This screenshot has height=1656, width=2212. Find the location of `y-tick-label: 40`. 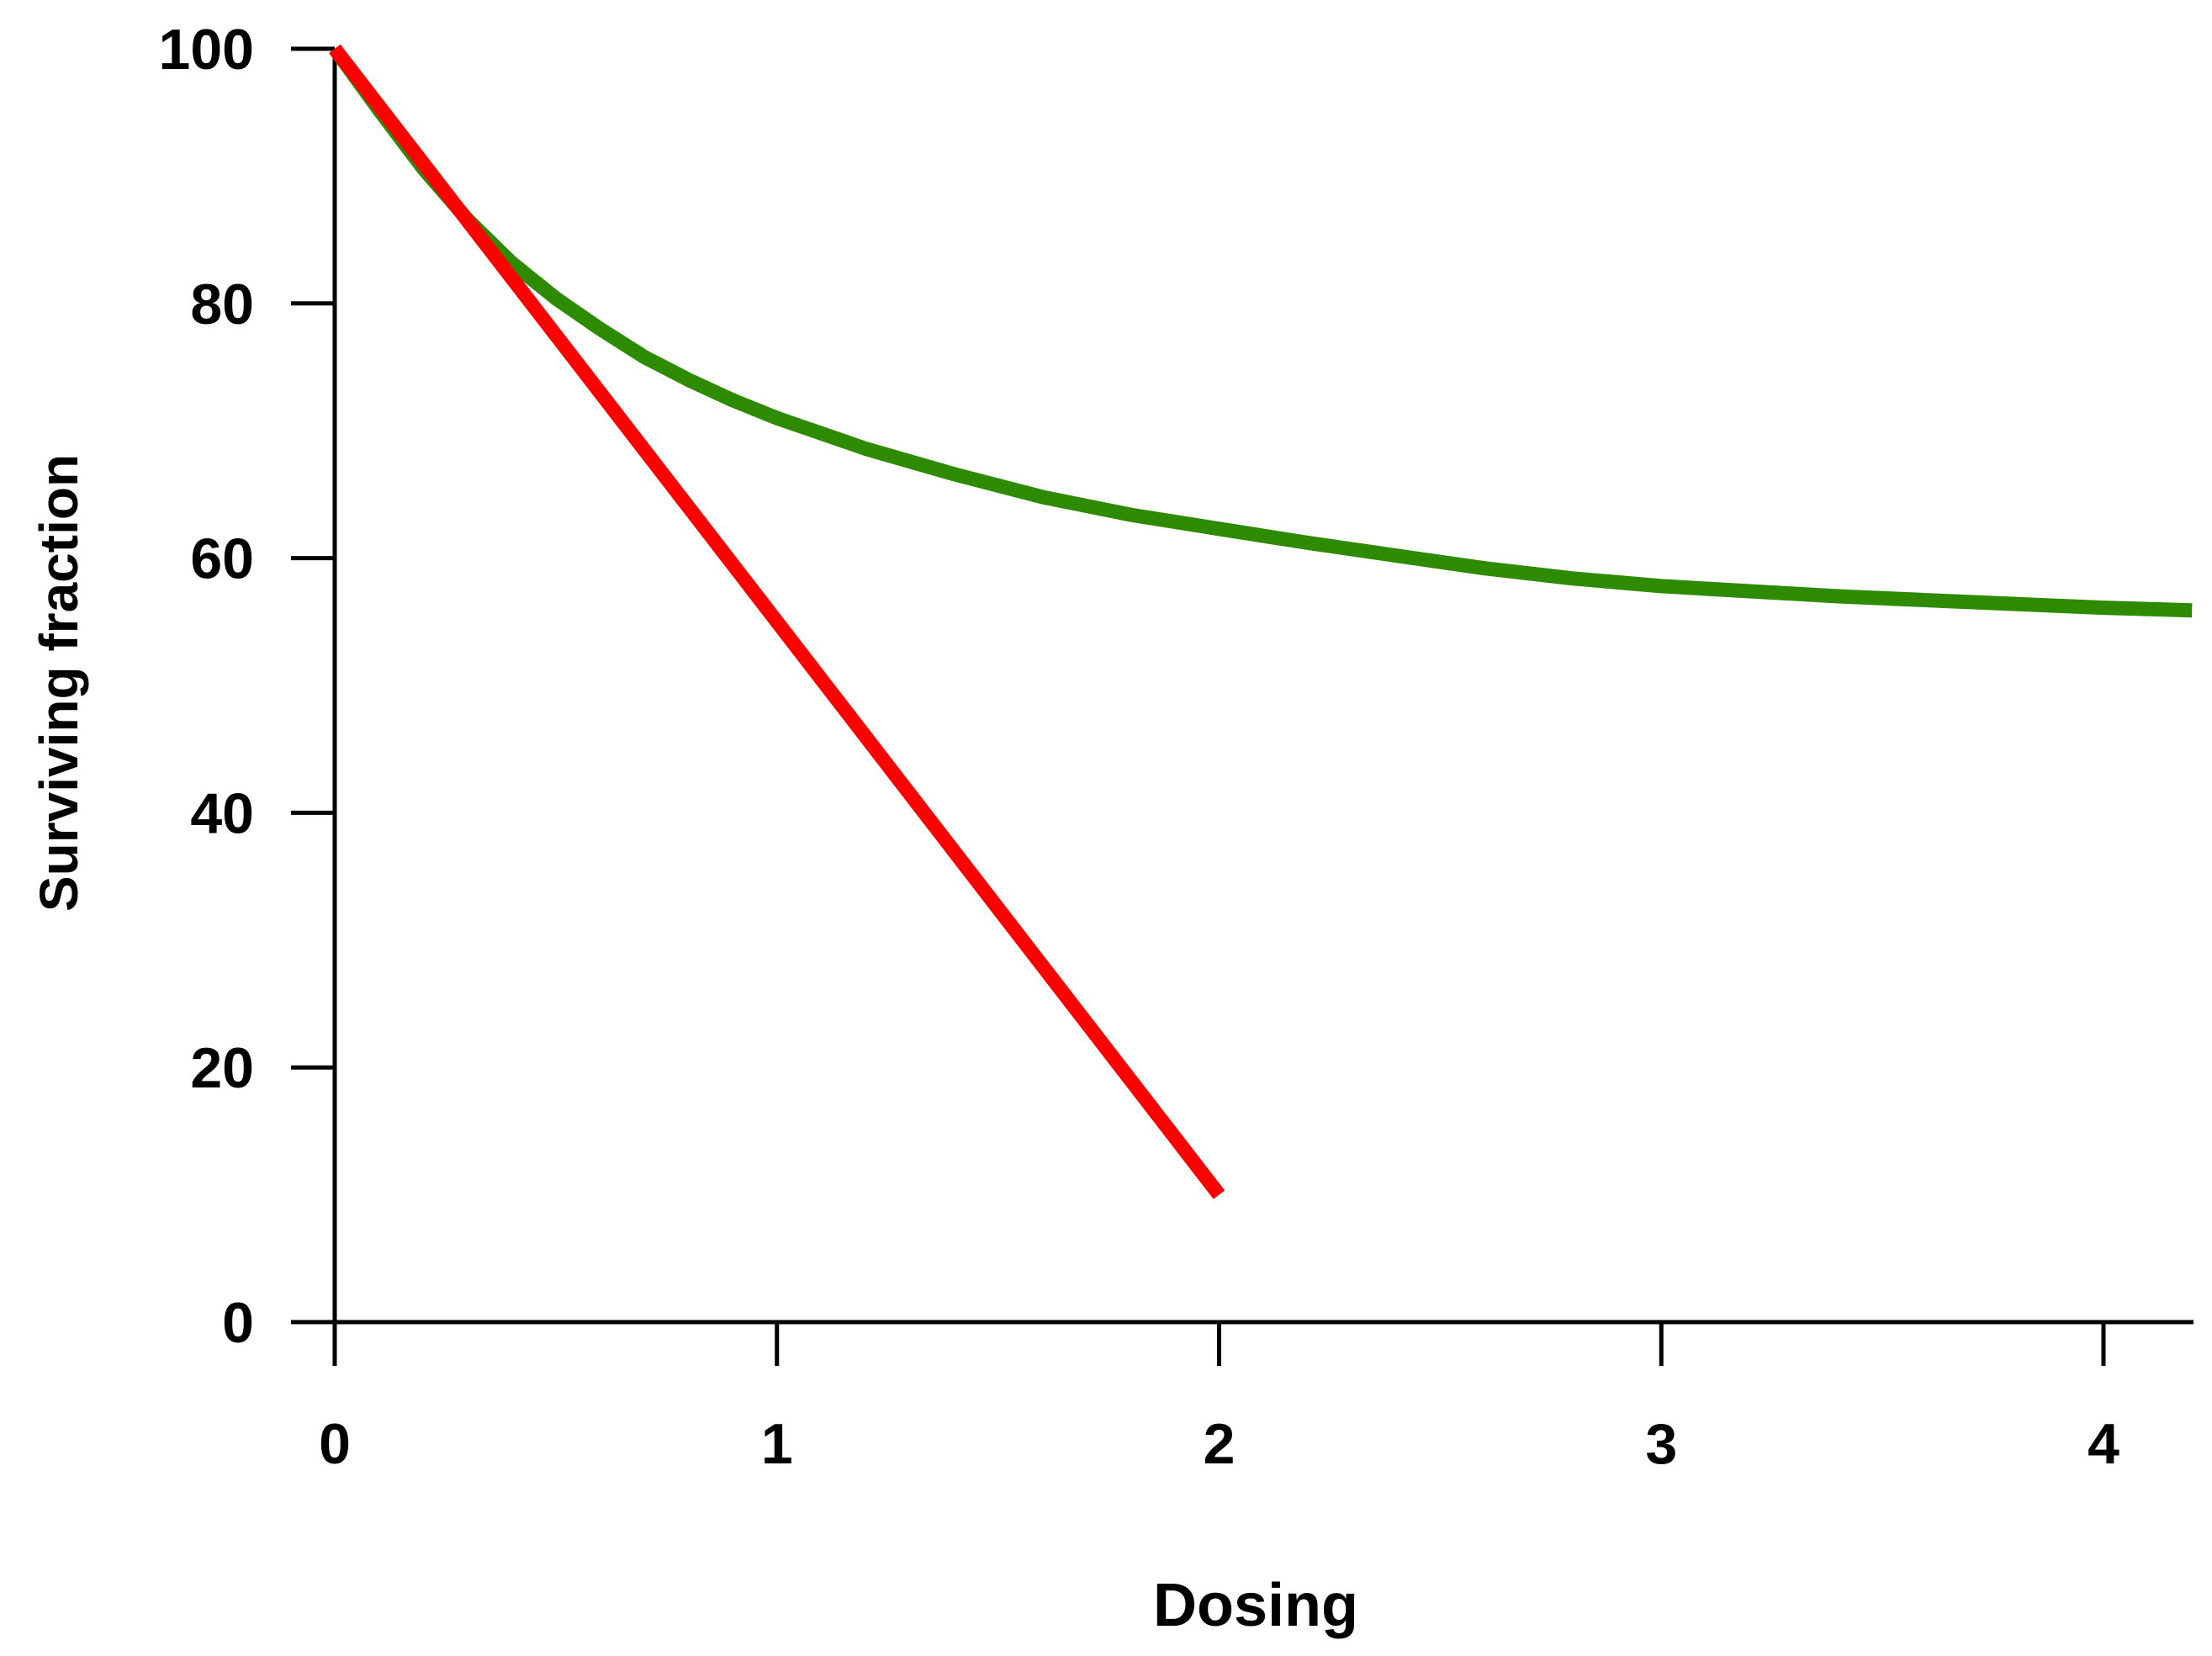

y-tick-label: 40 is located at coordinates (222, 813).